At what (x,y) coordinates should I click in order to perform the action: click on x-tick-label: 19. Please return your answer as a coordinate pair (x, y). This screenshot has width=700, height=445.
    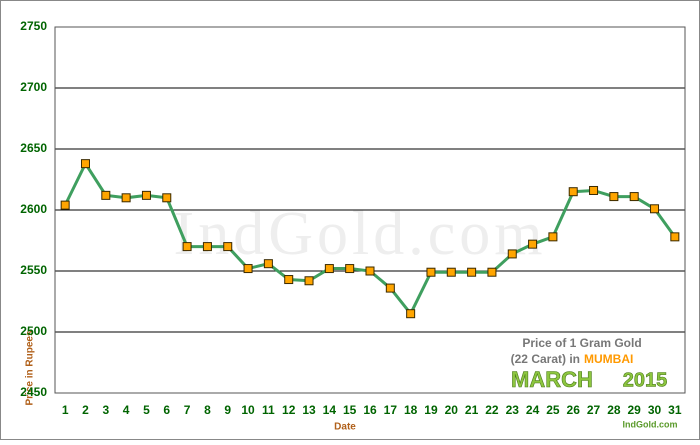
    Looking at the image, I should click on (431, 410).